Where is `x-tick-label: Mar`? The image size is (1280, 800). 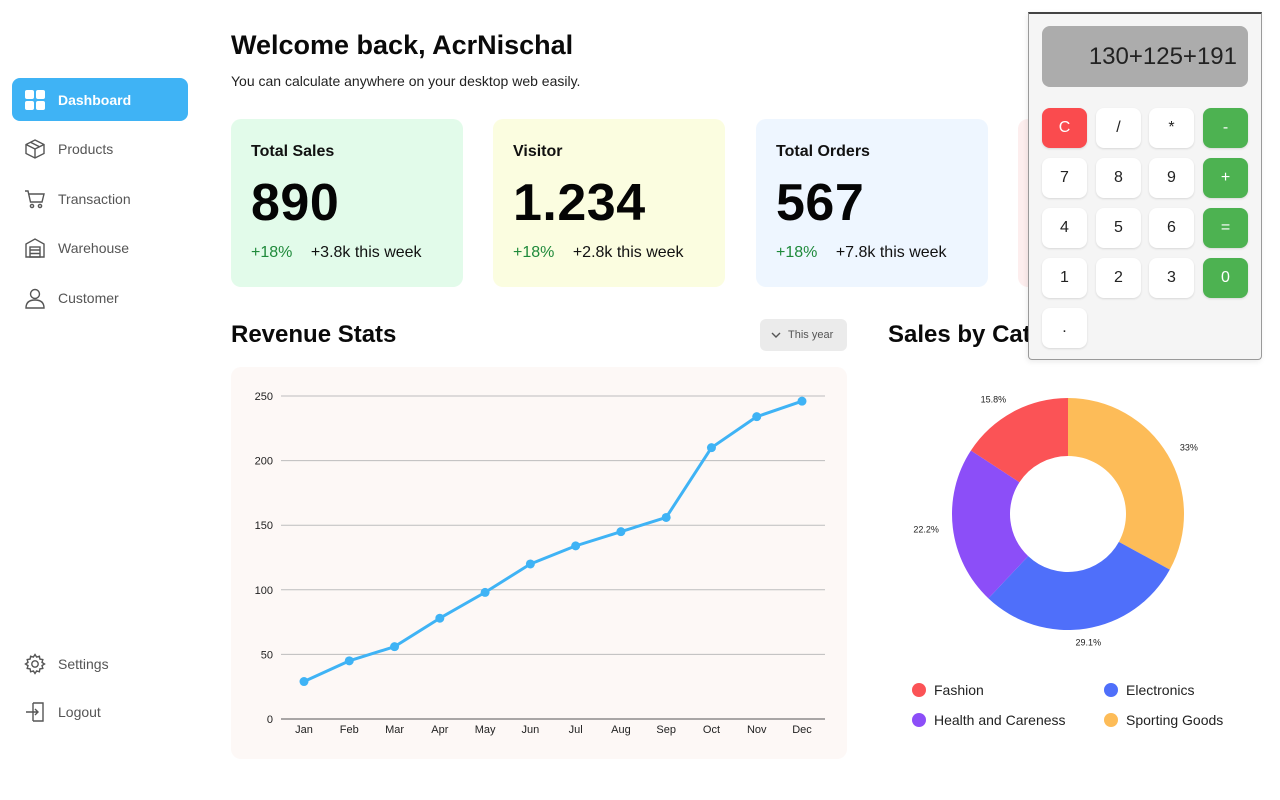 x-tick-label: Mar is located at coordinates (394, 730).